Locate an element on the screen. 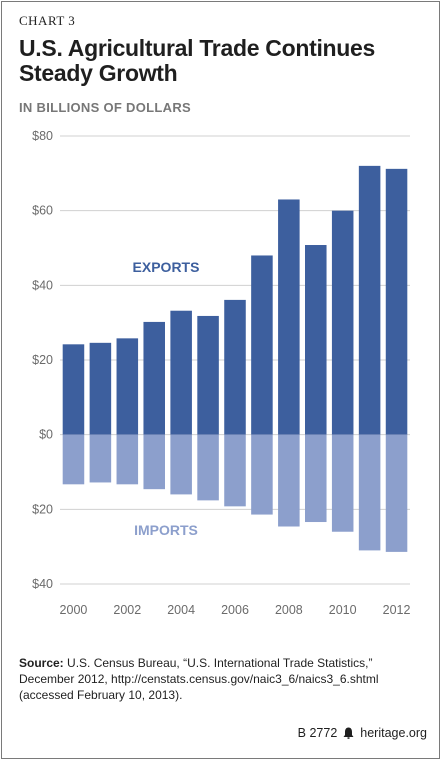 The height and width of the screenshot is (762, 443). x-tick-label: 2012 is located at coordinates (397, 610).